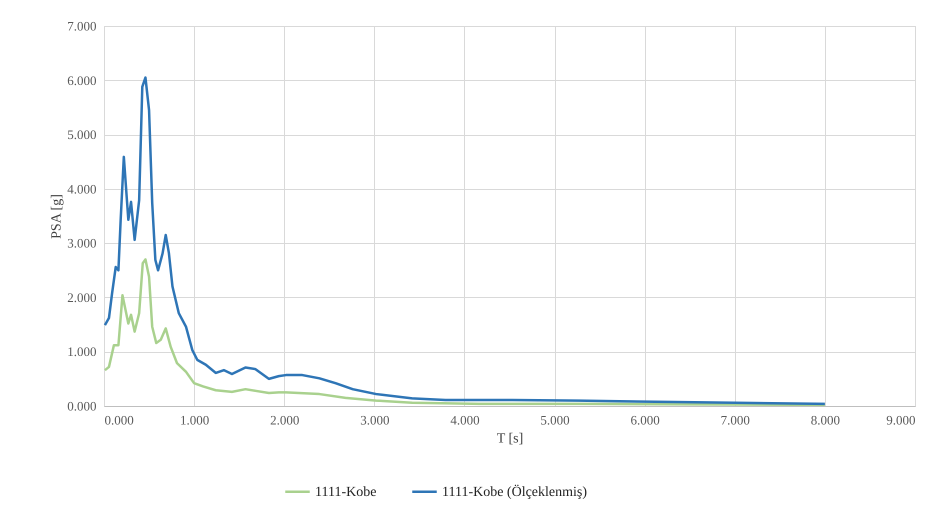 This screenshot has width=946, height=517. Describe the element at coordinates (285, 420) in the screenshot. I see `x-tick-label: 2.000` at that location.